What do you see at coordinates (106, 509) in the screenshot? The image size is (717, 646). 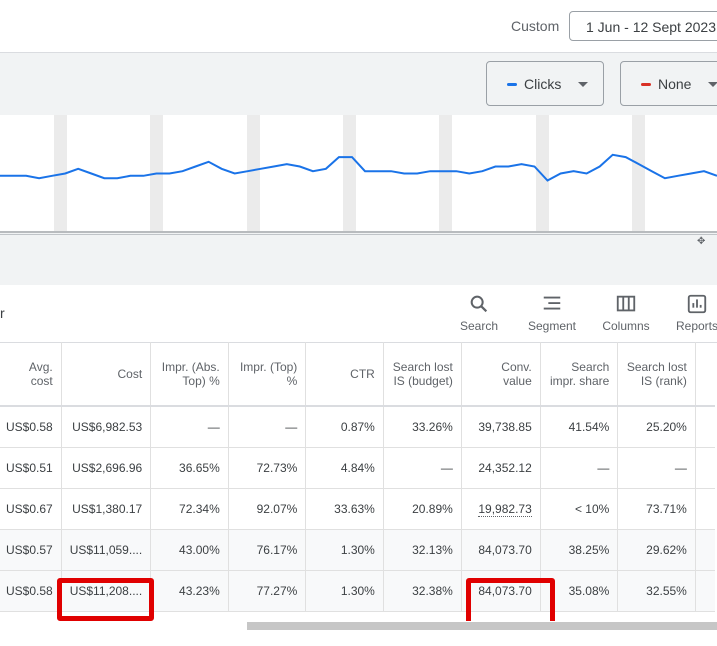 I see `cell-cost: US$1,380.17` at bounding box center [106, 509].